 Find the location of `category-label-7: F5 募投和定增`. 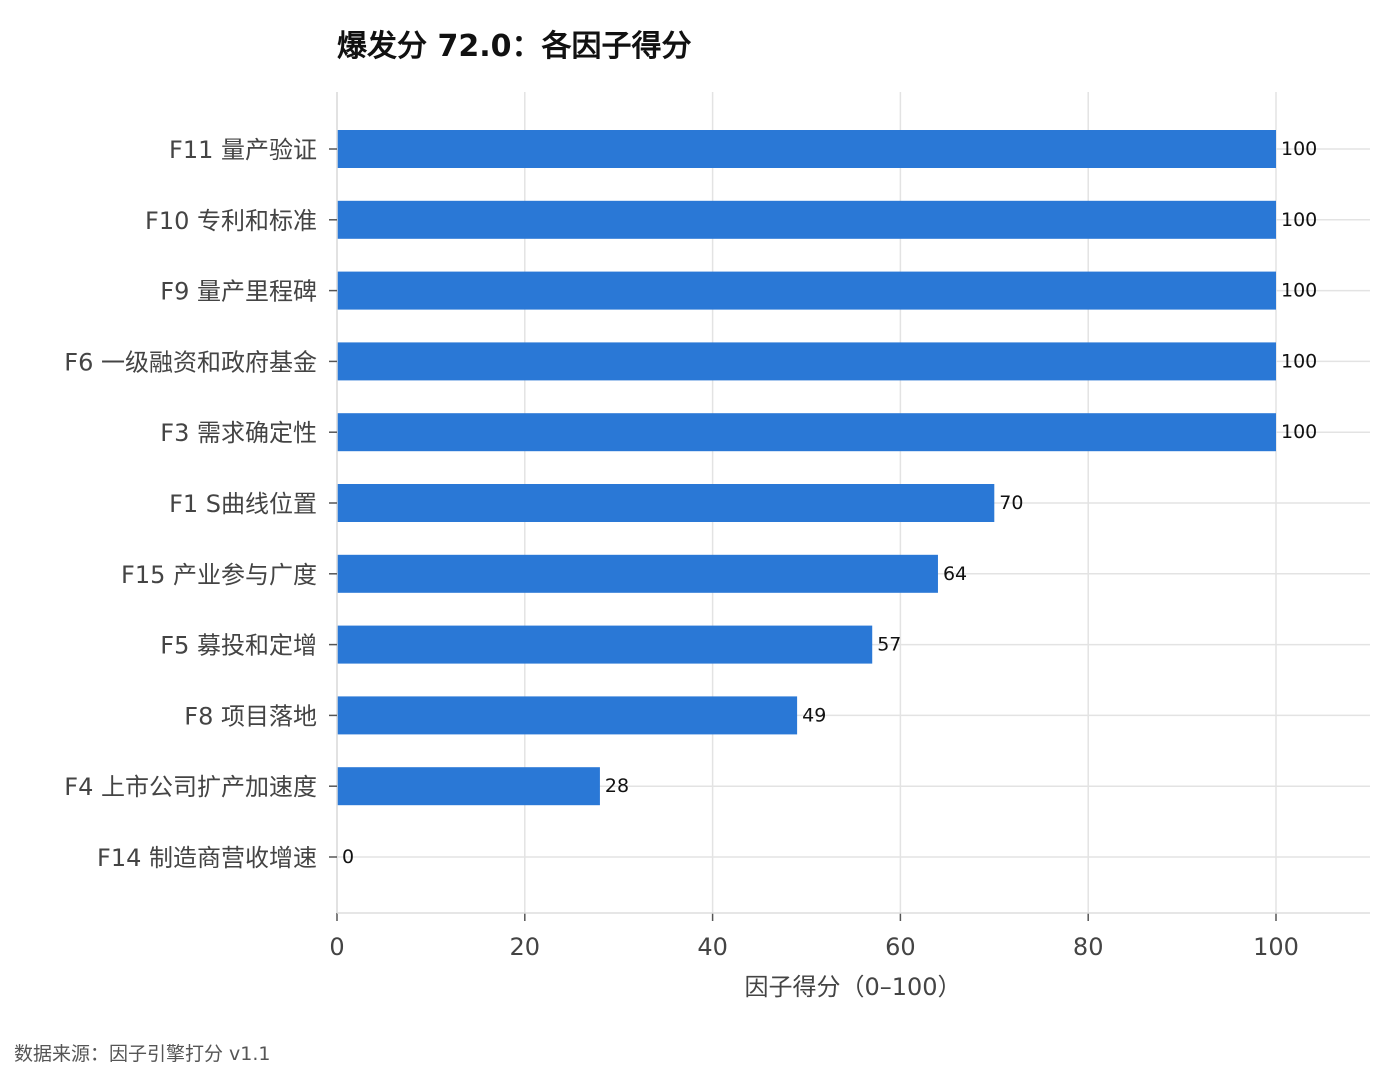

category-label-7: F5 募投和定增 is located at coordinates (238, 646).